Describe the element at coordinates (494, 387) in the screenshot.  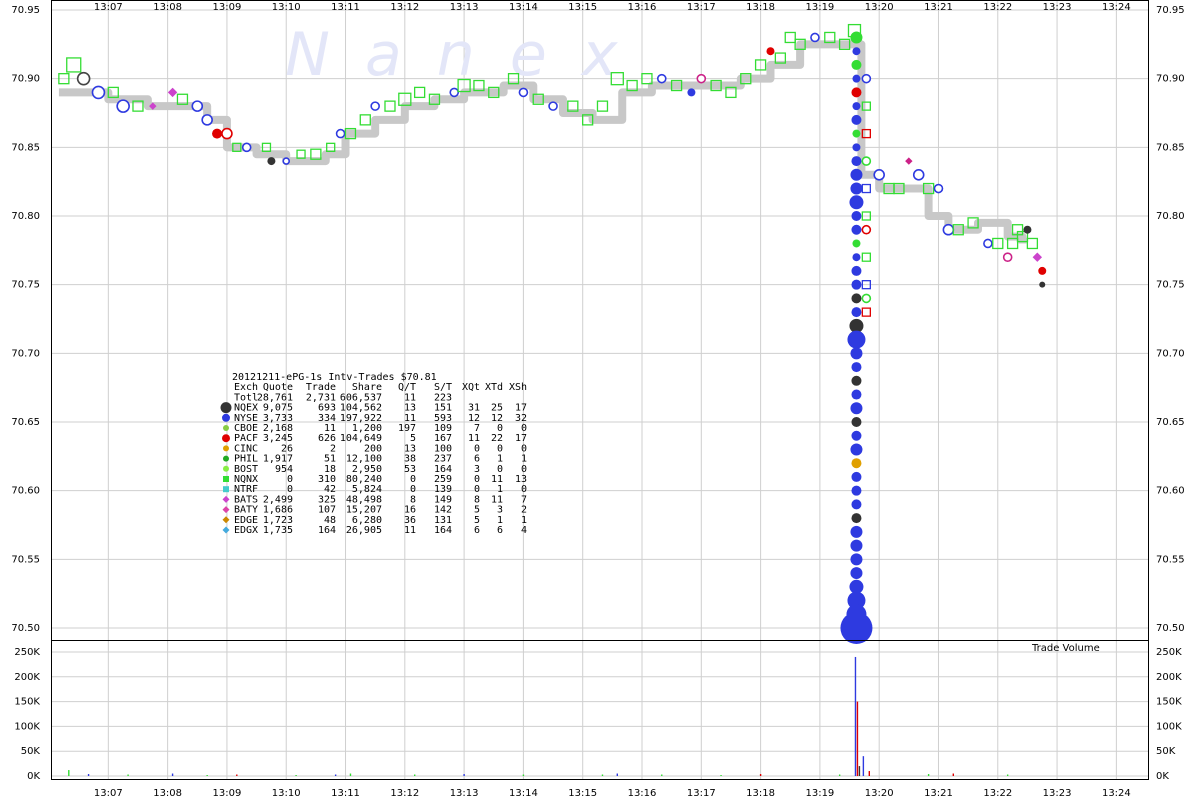
I see `legend-header-cell: XTd` at that location.